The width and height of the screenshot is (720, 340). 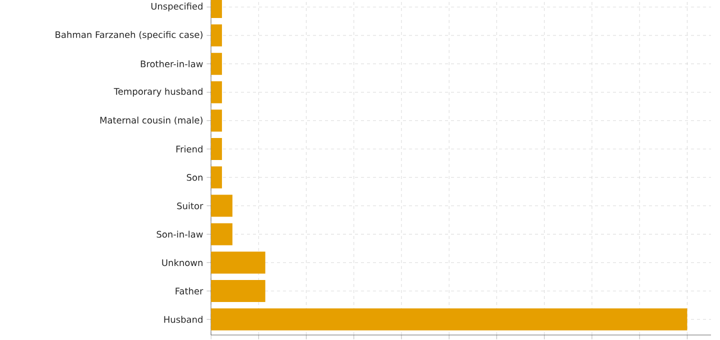 What do you see at coordinates (190, 206) in the screenshot?
I see `y-tick-label: Suitor` at bounding box center [190, 206].